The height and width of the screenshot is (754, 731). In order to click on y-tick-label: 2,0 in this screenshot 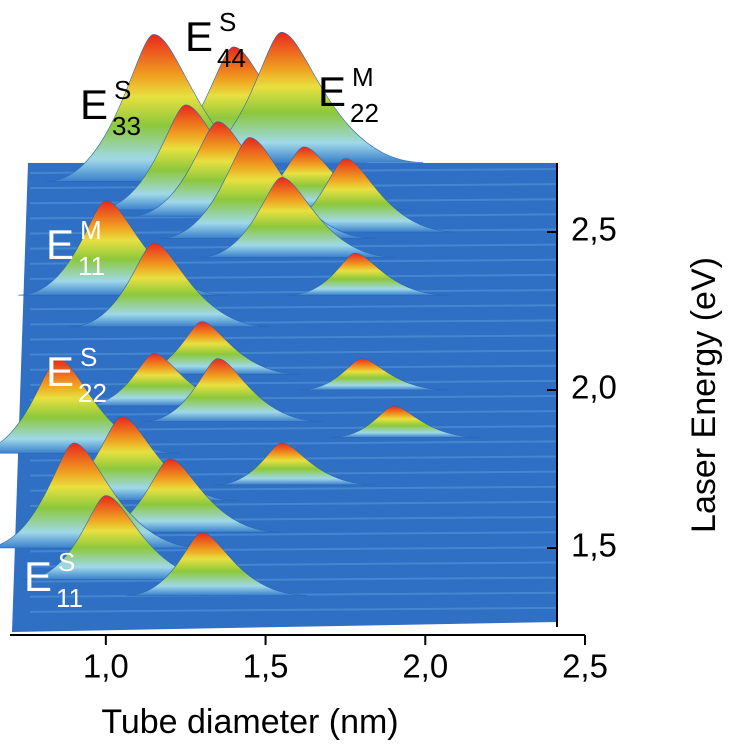, I will do `click(594, 387)`.